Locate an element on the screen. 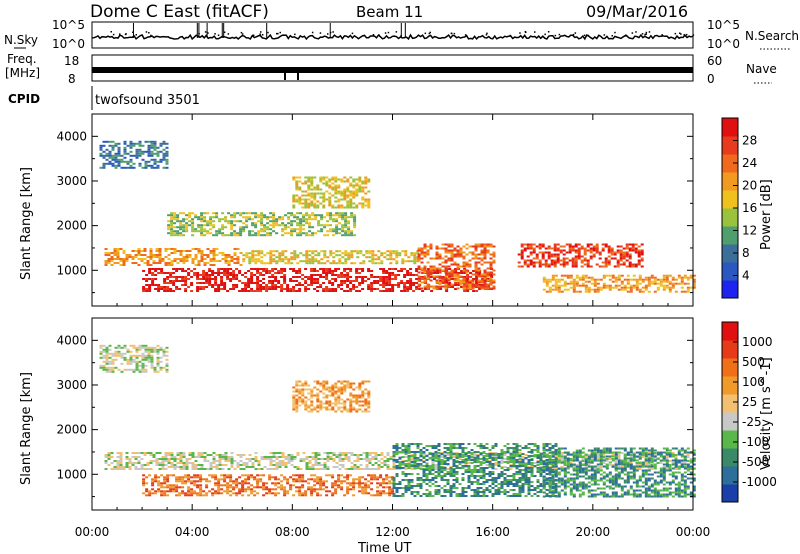  nsearch-label: N.Search is located at coordinates (772, 36).